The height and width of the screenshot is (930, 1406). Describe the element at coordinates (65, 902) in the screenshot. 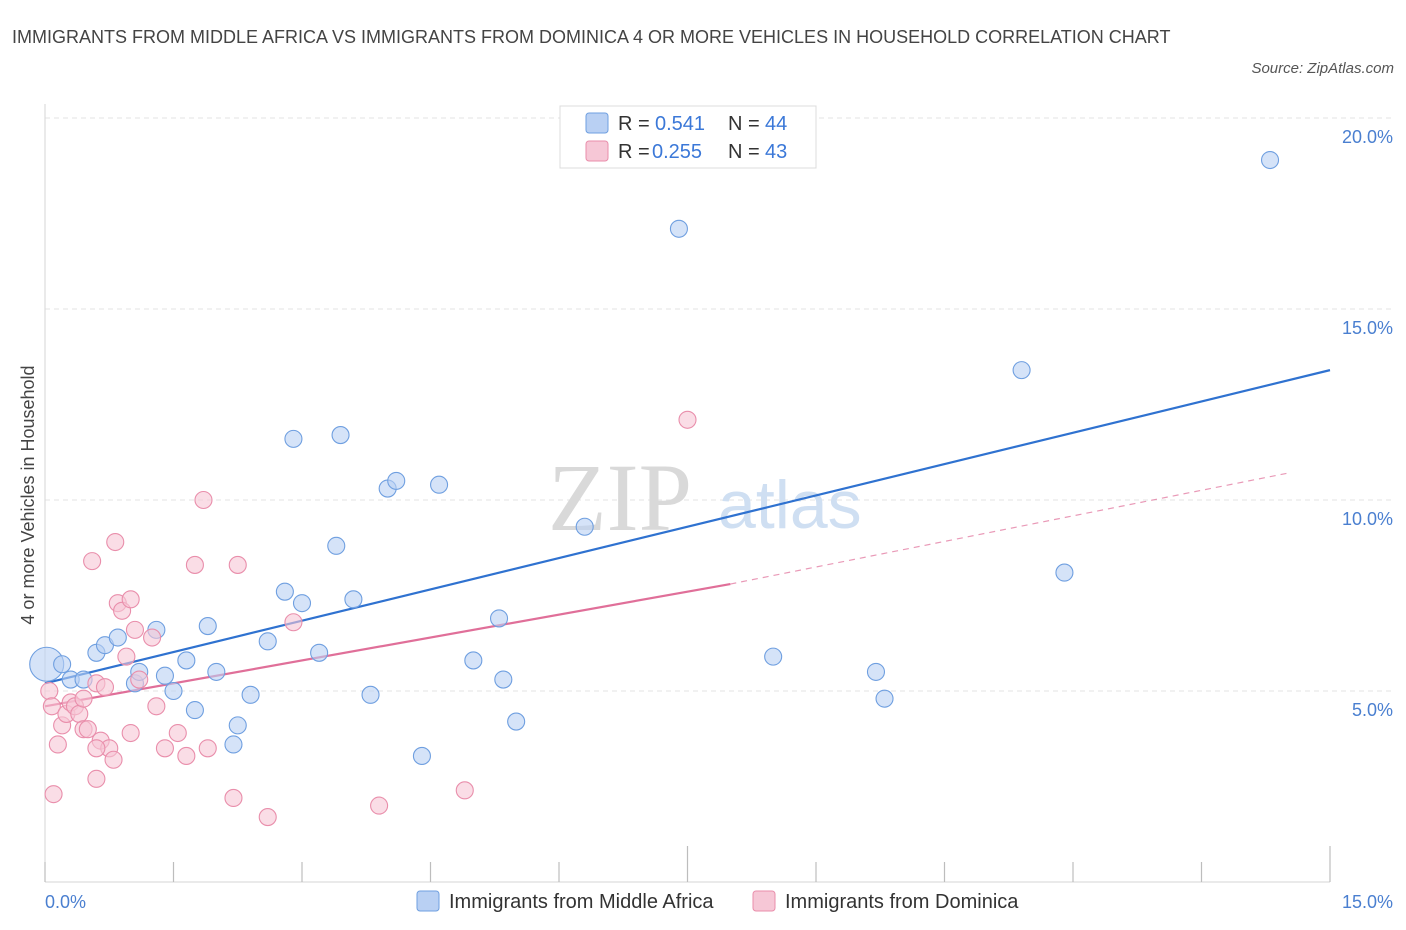

I see `x-tick-label-min: 0.0%` at that location.